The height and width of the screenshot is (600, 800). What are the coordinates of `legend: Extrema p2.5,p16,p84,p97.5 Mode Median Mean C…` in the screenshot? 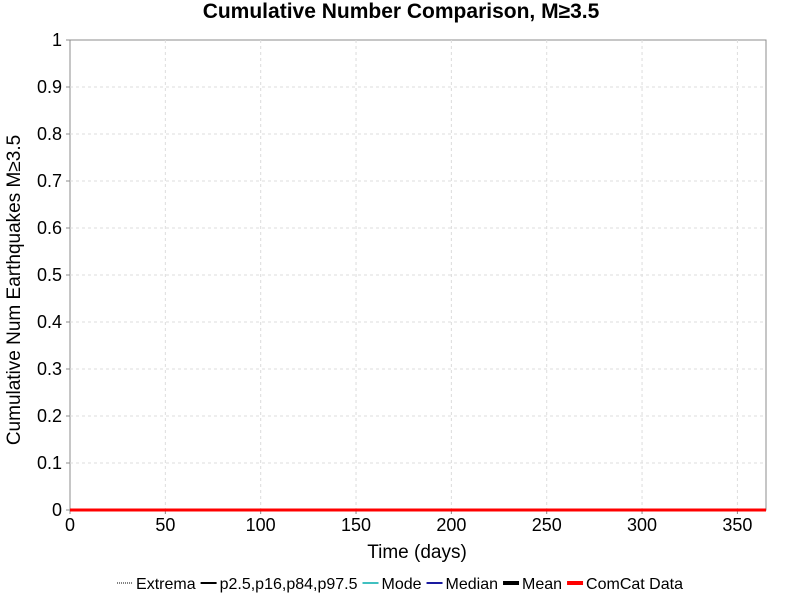 It's located at (400, 584).